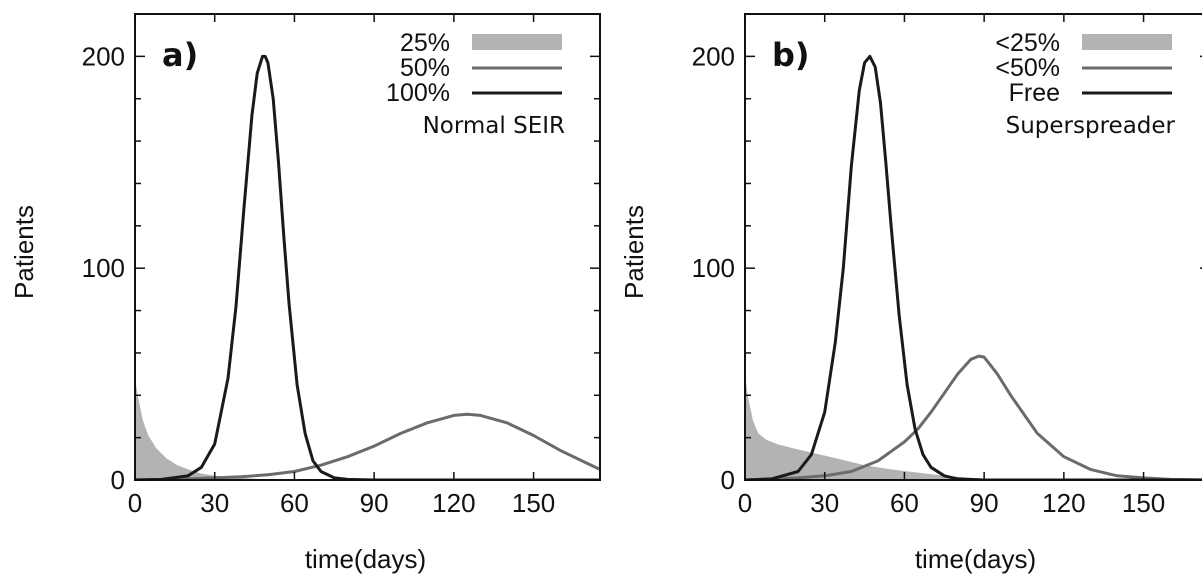 The width and height of the screenshot is (1202, 576). I want to click on panel-a-x-tick-label: 120, so click(453, 503).